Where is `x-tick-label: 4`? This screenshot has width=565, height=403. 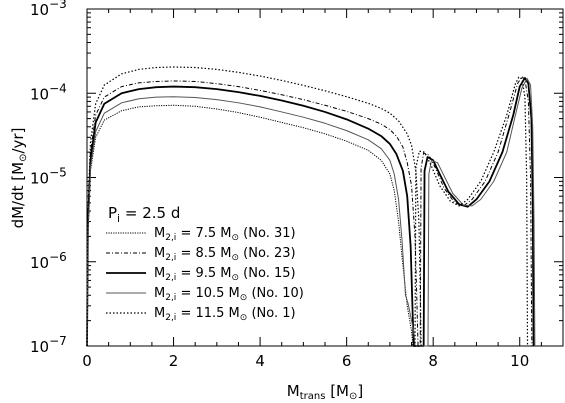
x-tick-label: 4 is located at coordinates (260, 361).